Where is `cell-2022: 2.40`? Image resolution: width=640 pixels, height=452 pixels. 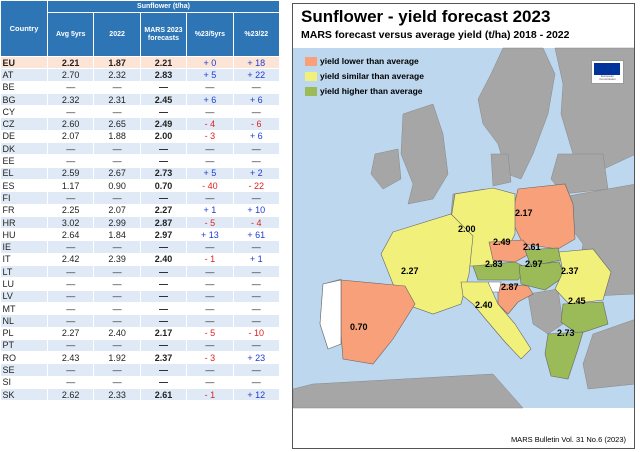
cell-2022: 2.40 is located at coordinates (117, 333).